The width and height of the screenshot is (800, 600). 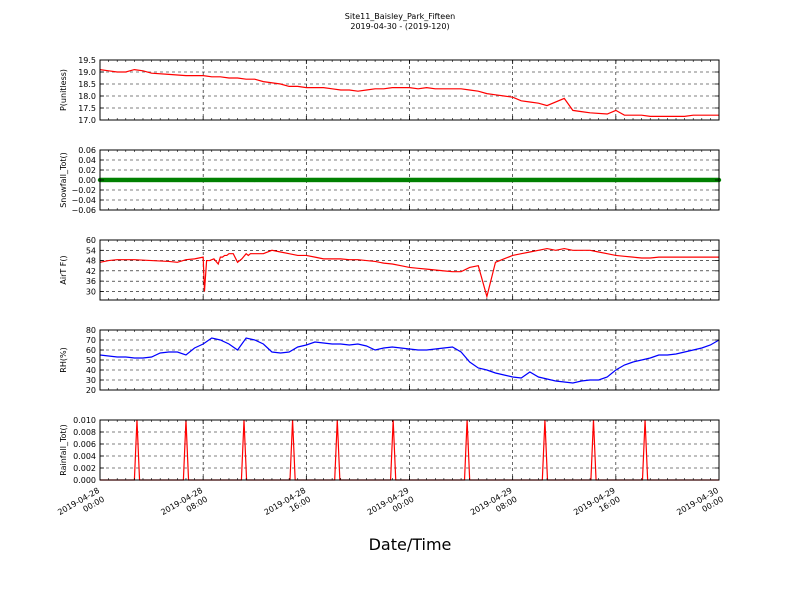 I want to click on y-tick-label: 54, so click(x=91, y=250).